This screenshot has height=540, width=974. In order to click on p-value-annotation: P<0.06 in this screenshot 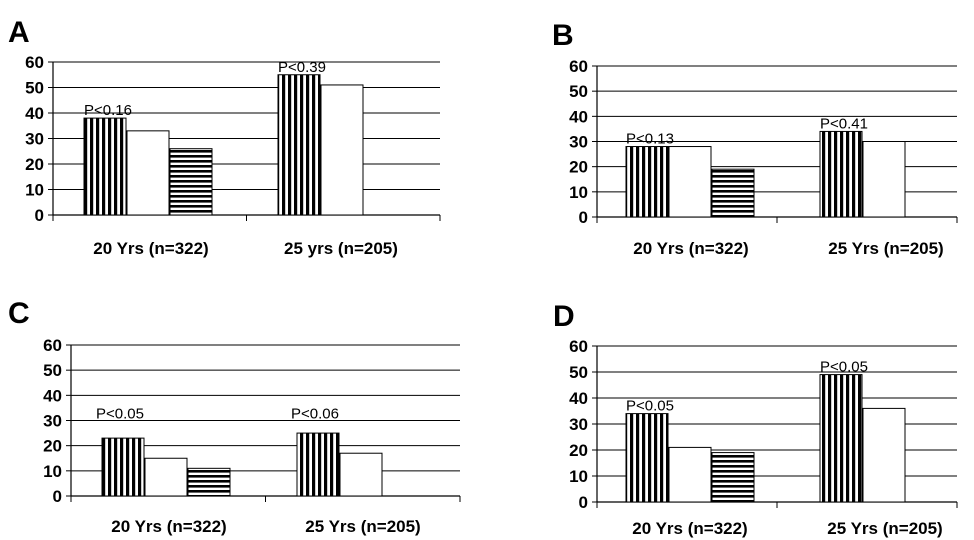, I will do `click(315, 414)`.